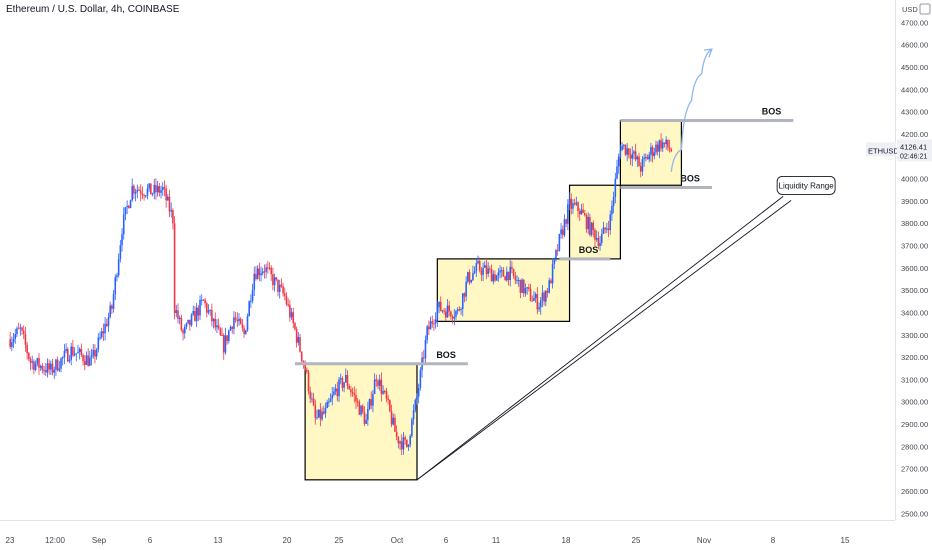  I want to click on bos-label: BOS, so click(446, 355).